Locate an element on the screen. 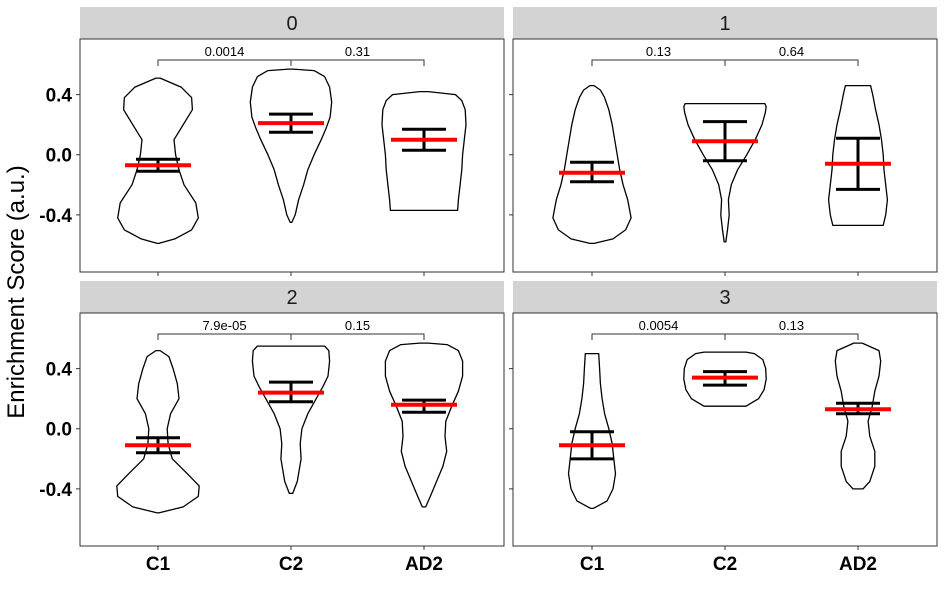 This screenshot has width=946, height=609. facet-title: 1 is located at coordinates (724, 24).